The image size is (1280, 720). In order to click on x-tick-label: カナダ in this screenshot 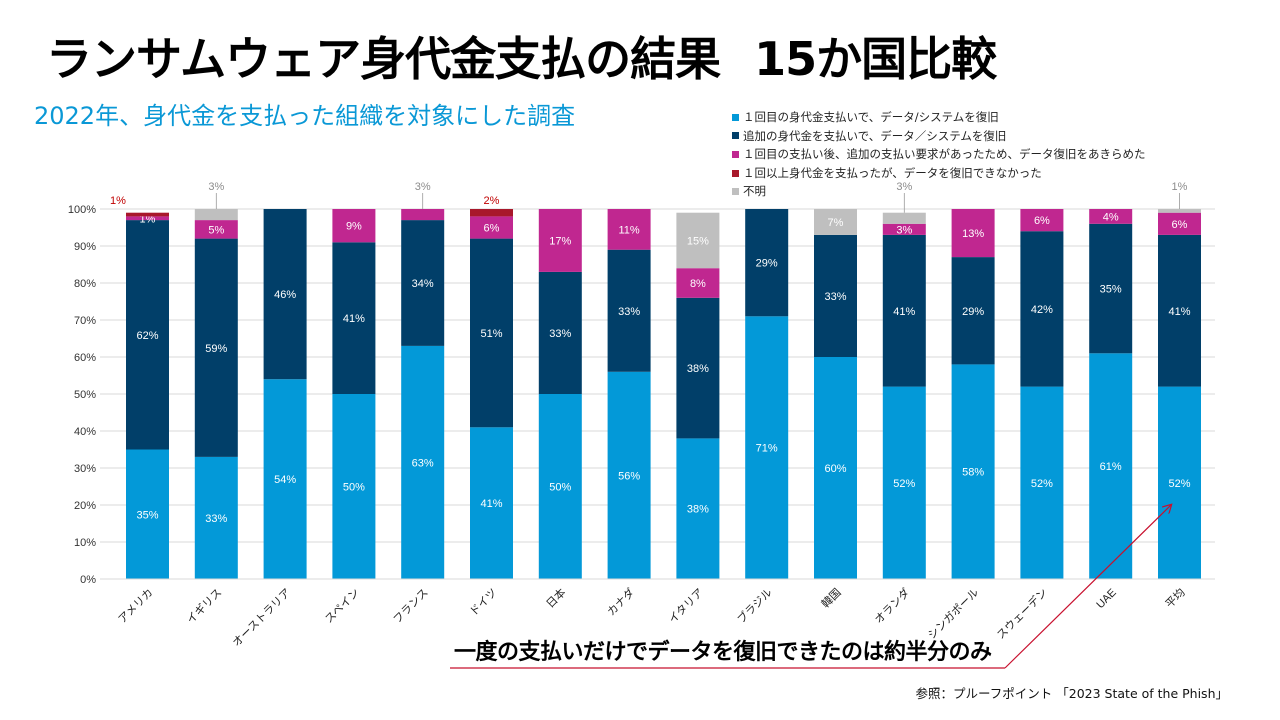, I will do `click(620, 601)`.